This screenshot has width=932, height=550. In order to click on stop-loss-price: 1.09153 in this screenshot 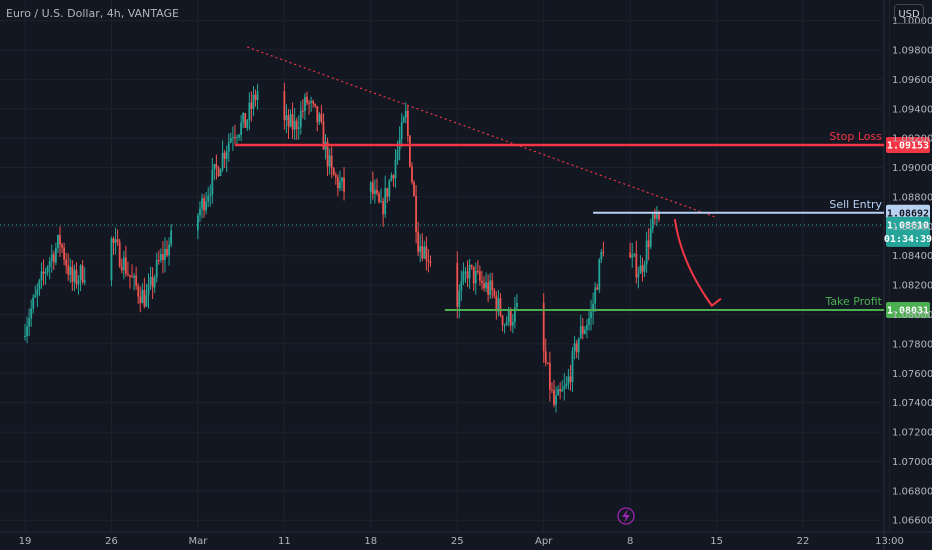, I will do `click(908, 146)`.